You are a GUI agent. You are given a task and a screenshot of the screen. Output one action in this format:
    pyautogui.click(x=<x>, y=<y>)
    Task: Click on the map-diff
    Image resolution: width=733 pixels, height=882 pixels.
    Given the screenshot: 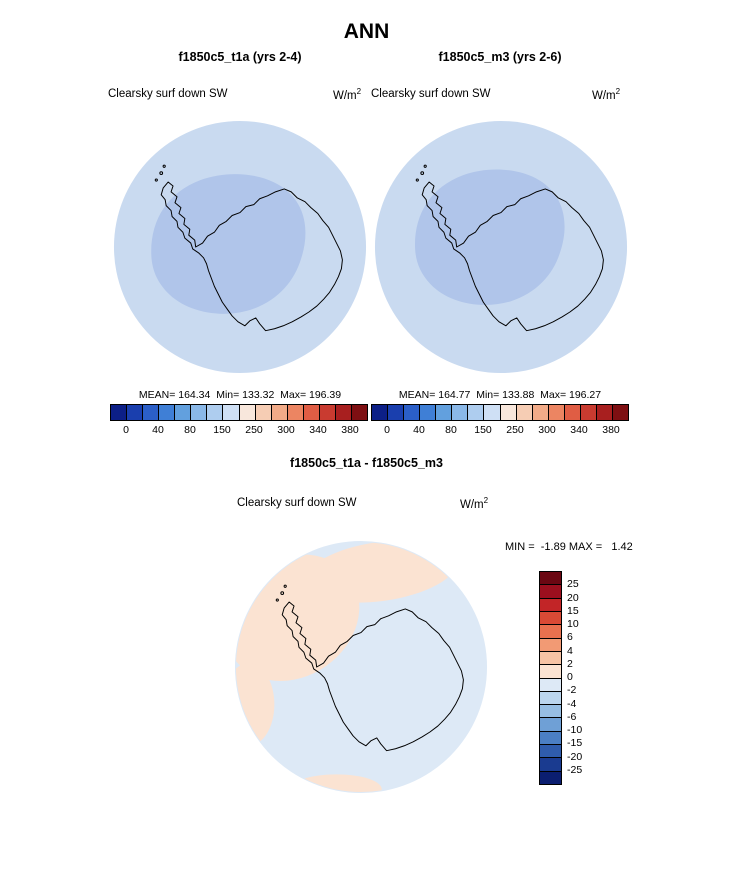 What is the action you would take?
    pyautogui.click(x=361, y=667)
    